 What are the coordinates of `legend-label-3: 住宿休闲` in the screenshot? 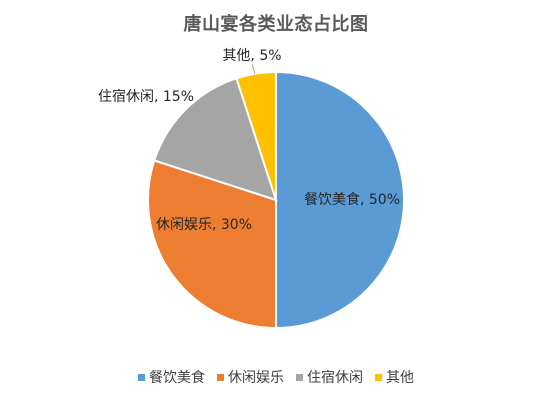 It's located at (335, 378).